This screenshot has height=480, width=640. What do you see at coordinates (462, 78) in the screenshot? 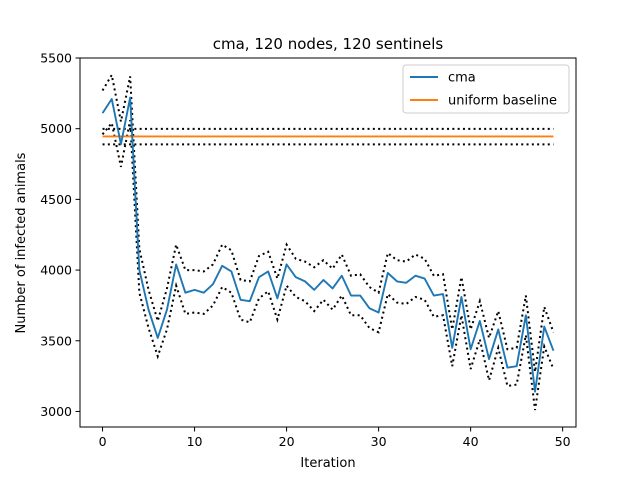
I see `legend-label-cma: cma` at bounding box center [462, 78].